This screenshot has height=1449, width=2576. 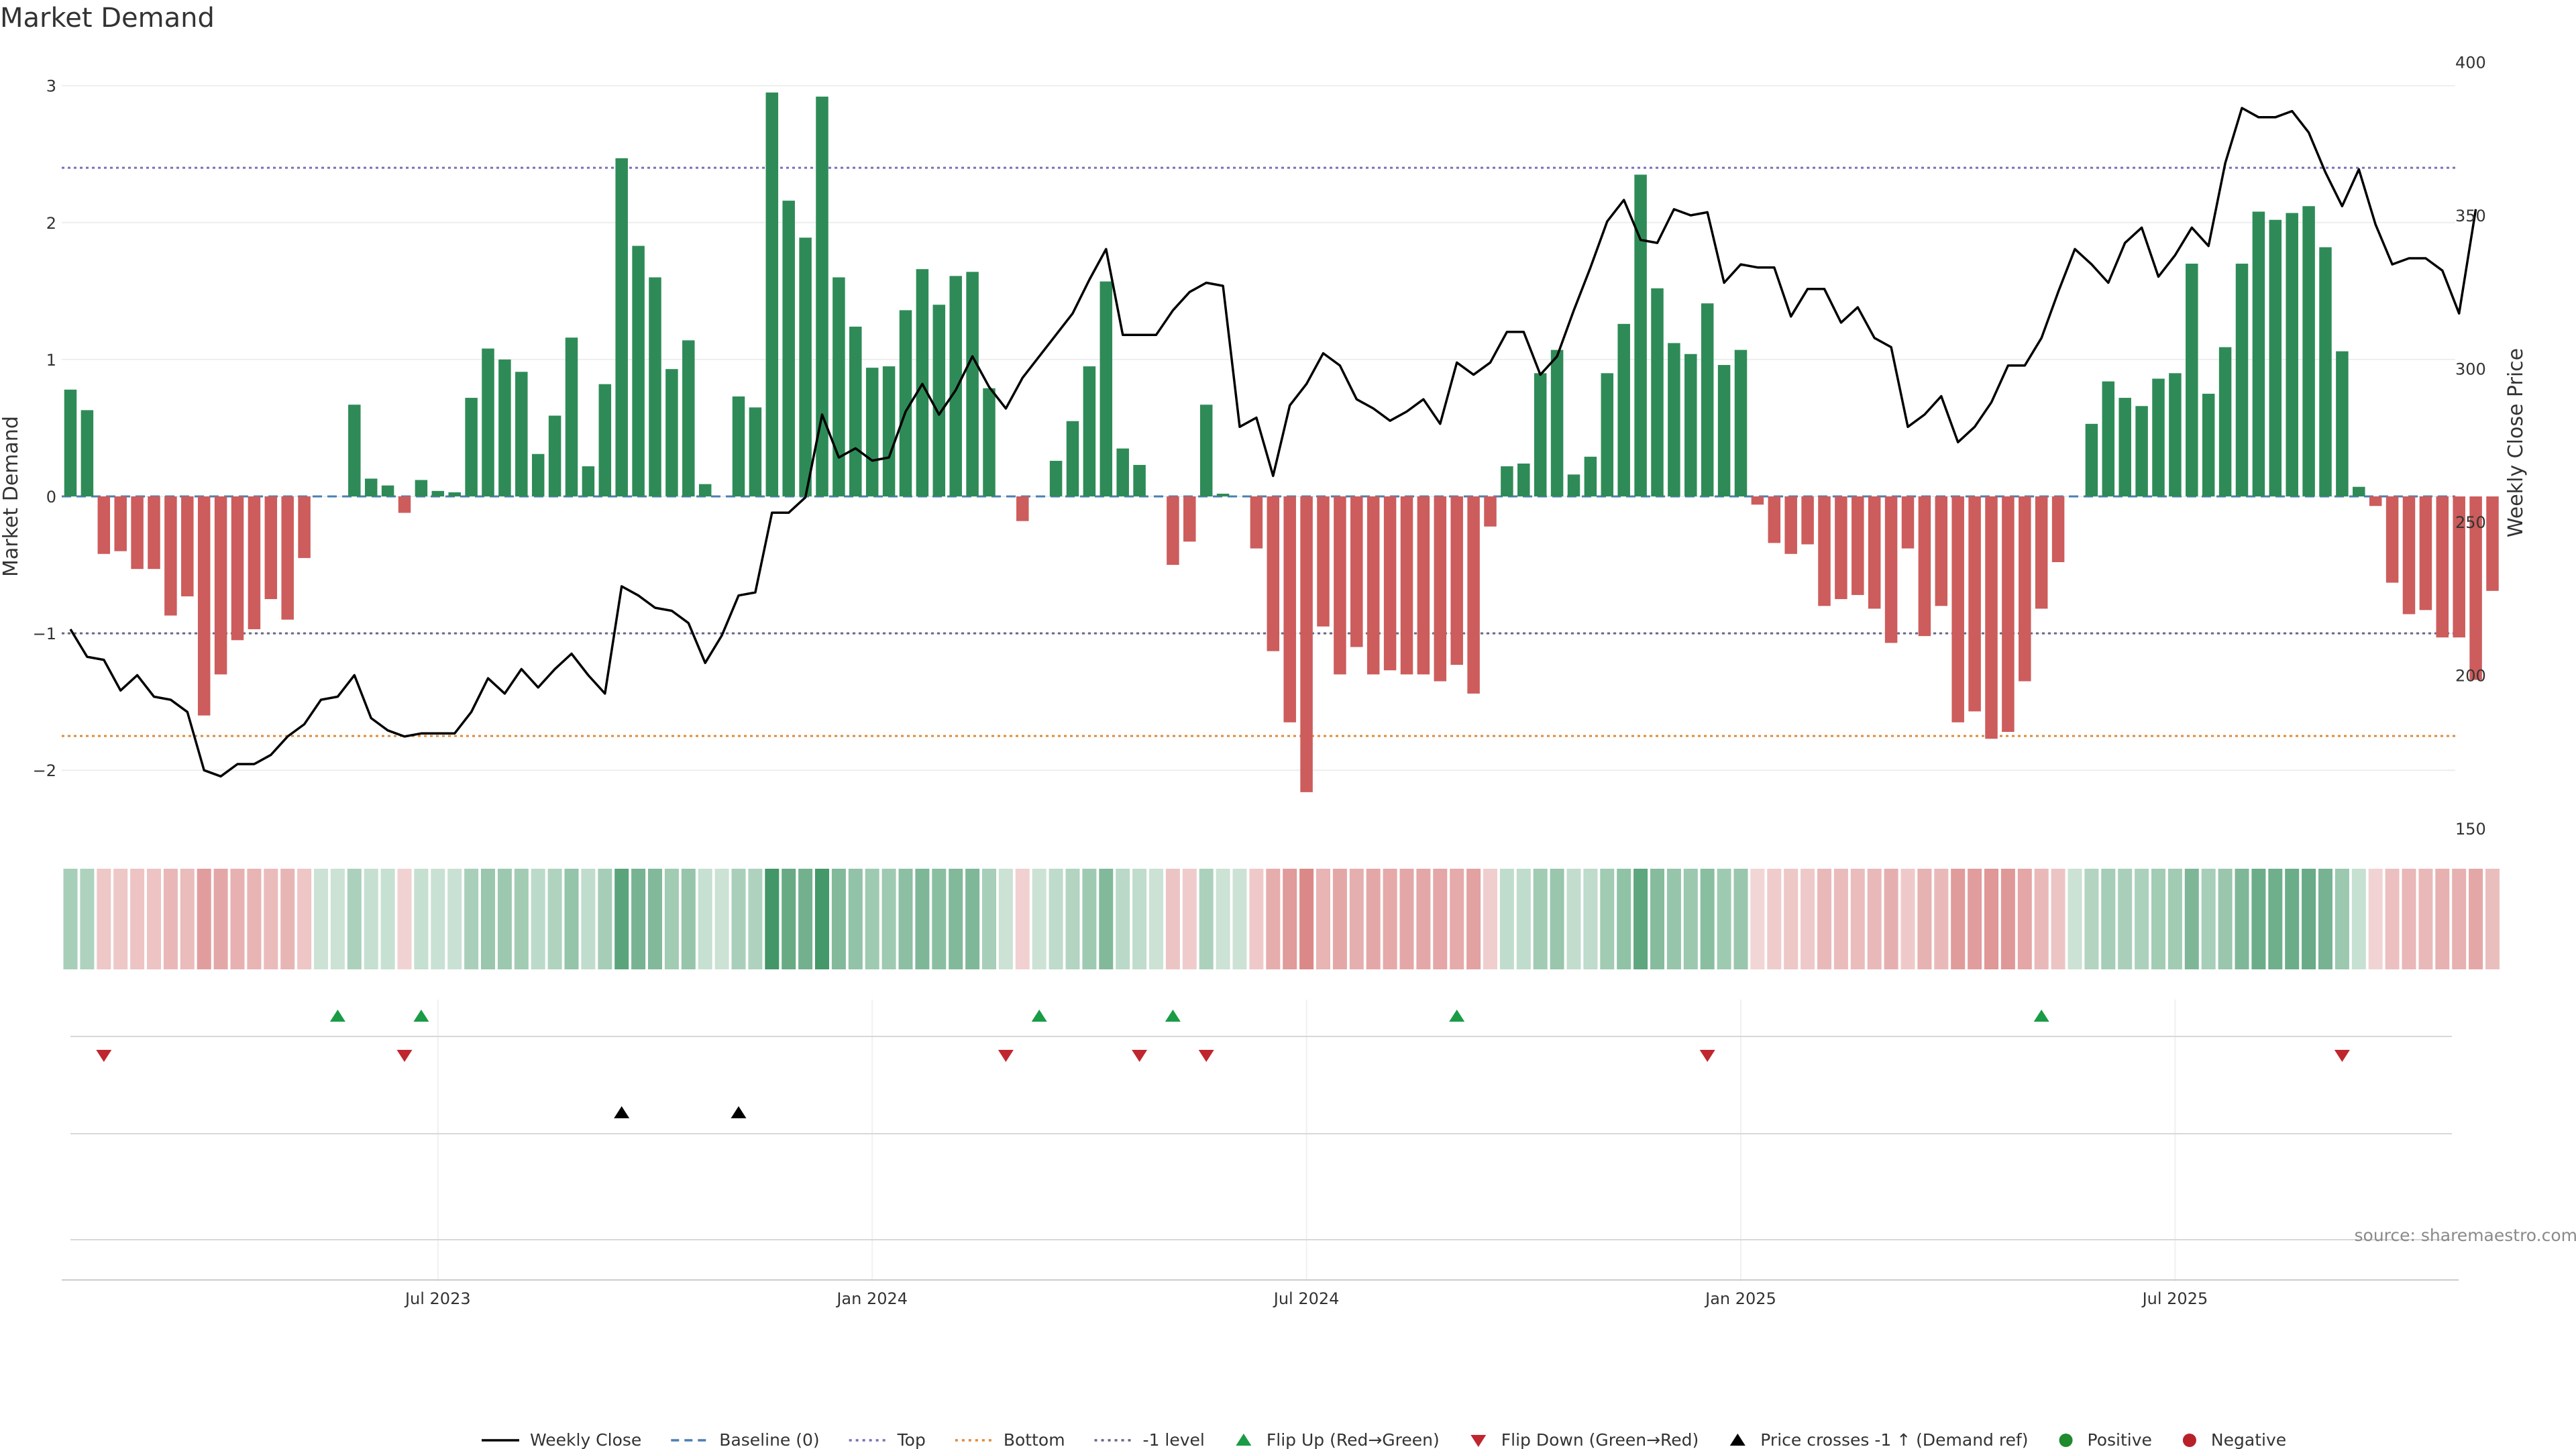 What do you see at coordinates (1600, 1439) in the screenshot?
I see `legend-label: Flip Down (Green→Red)` at bounding box center [1600, 1439].